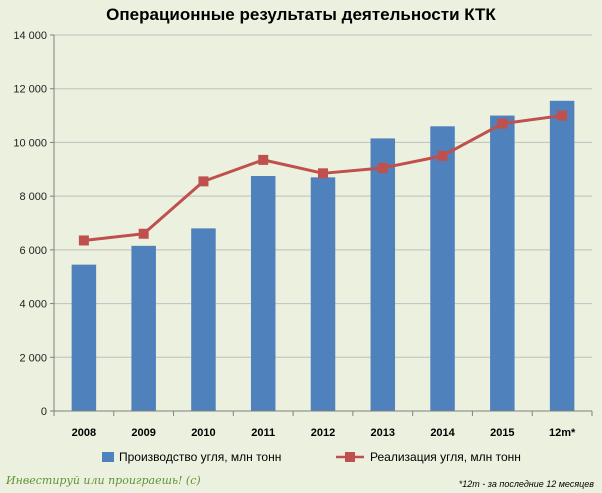 The height and width of the screenshot is (493, 602). What do you see at coordinates (103, 480) in the screenshot?
I see `watermark: Инвестируй или проиграешь! (с)` at bounding box center [103, 480].